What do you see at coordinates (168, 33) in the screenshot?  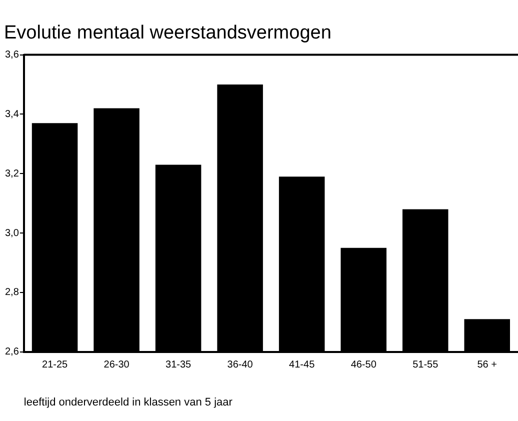 I see `chart-title: Evolutie mentaal weerstandsvermogen` at bounding box center [168, 33].